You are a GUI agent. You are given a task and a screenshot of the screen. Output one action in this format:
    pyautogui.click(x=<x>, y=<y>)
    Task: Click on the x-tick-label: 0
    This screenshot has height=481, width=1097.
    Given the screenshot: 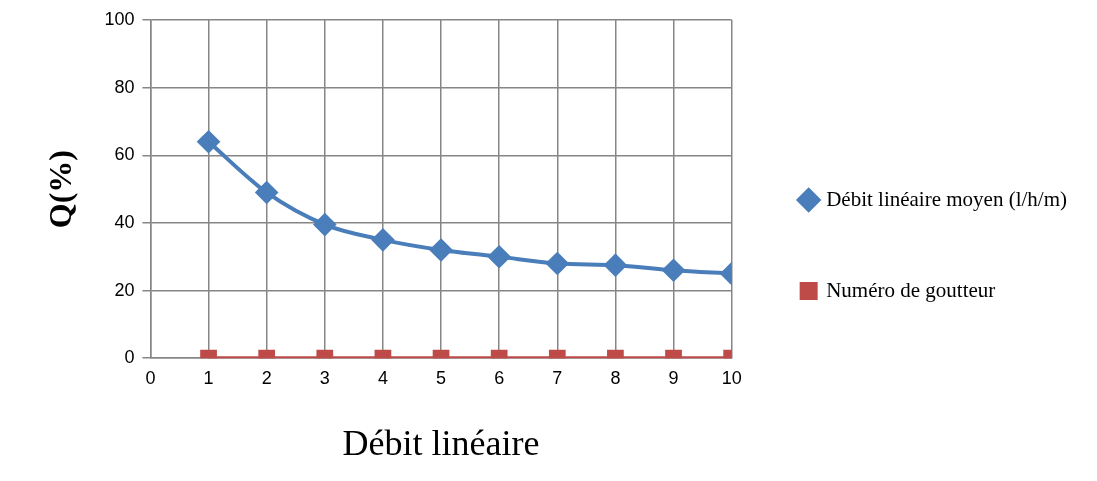 What is the action you would take?
    pyautogui.click(x=150, y=377)
    